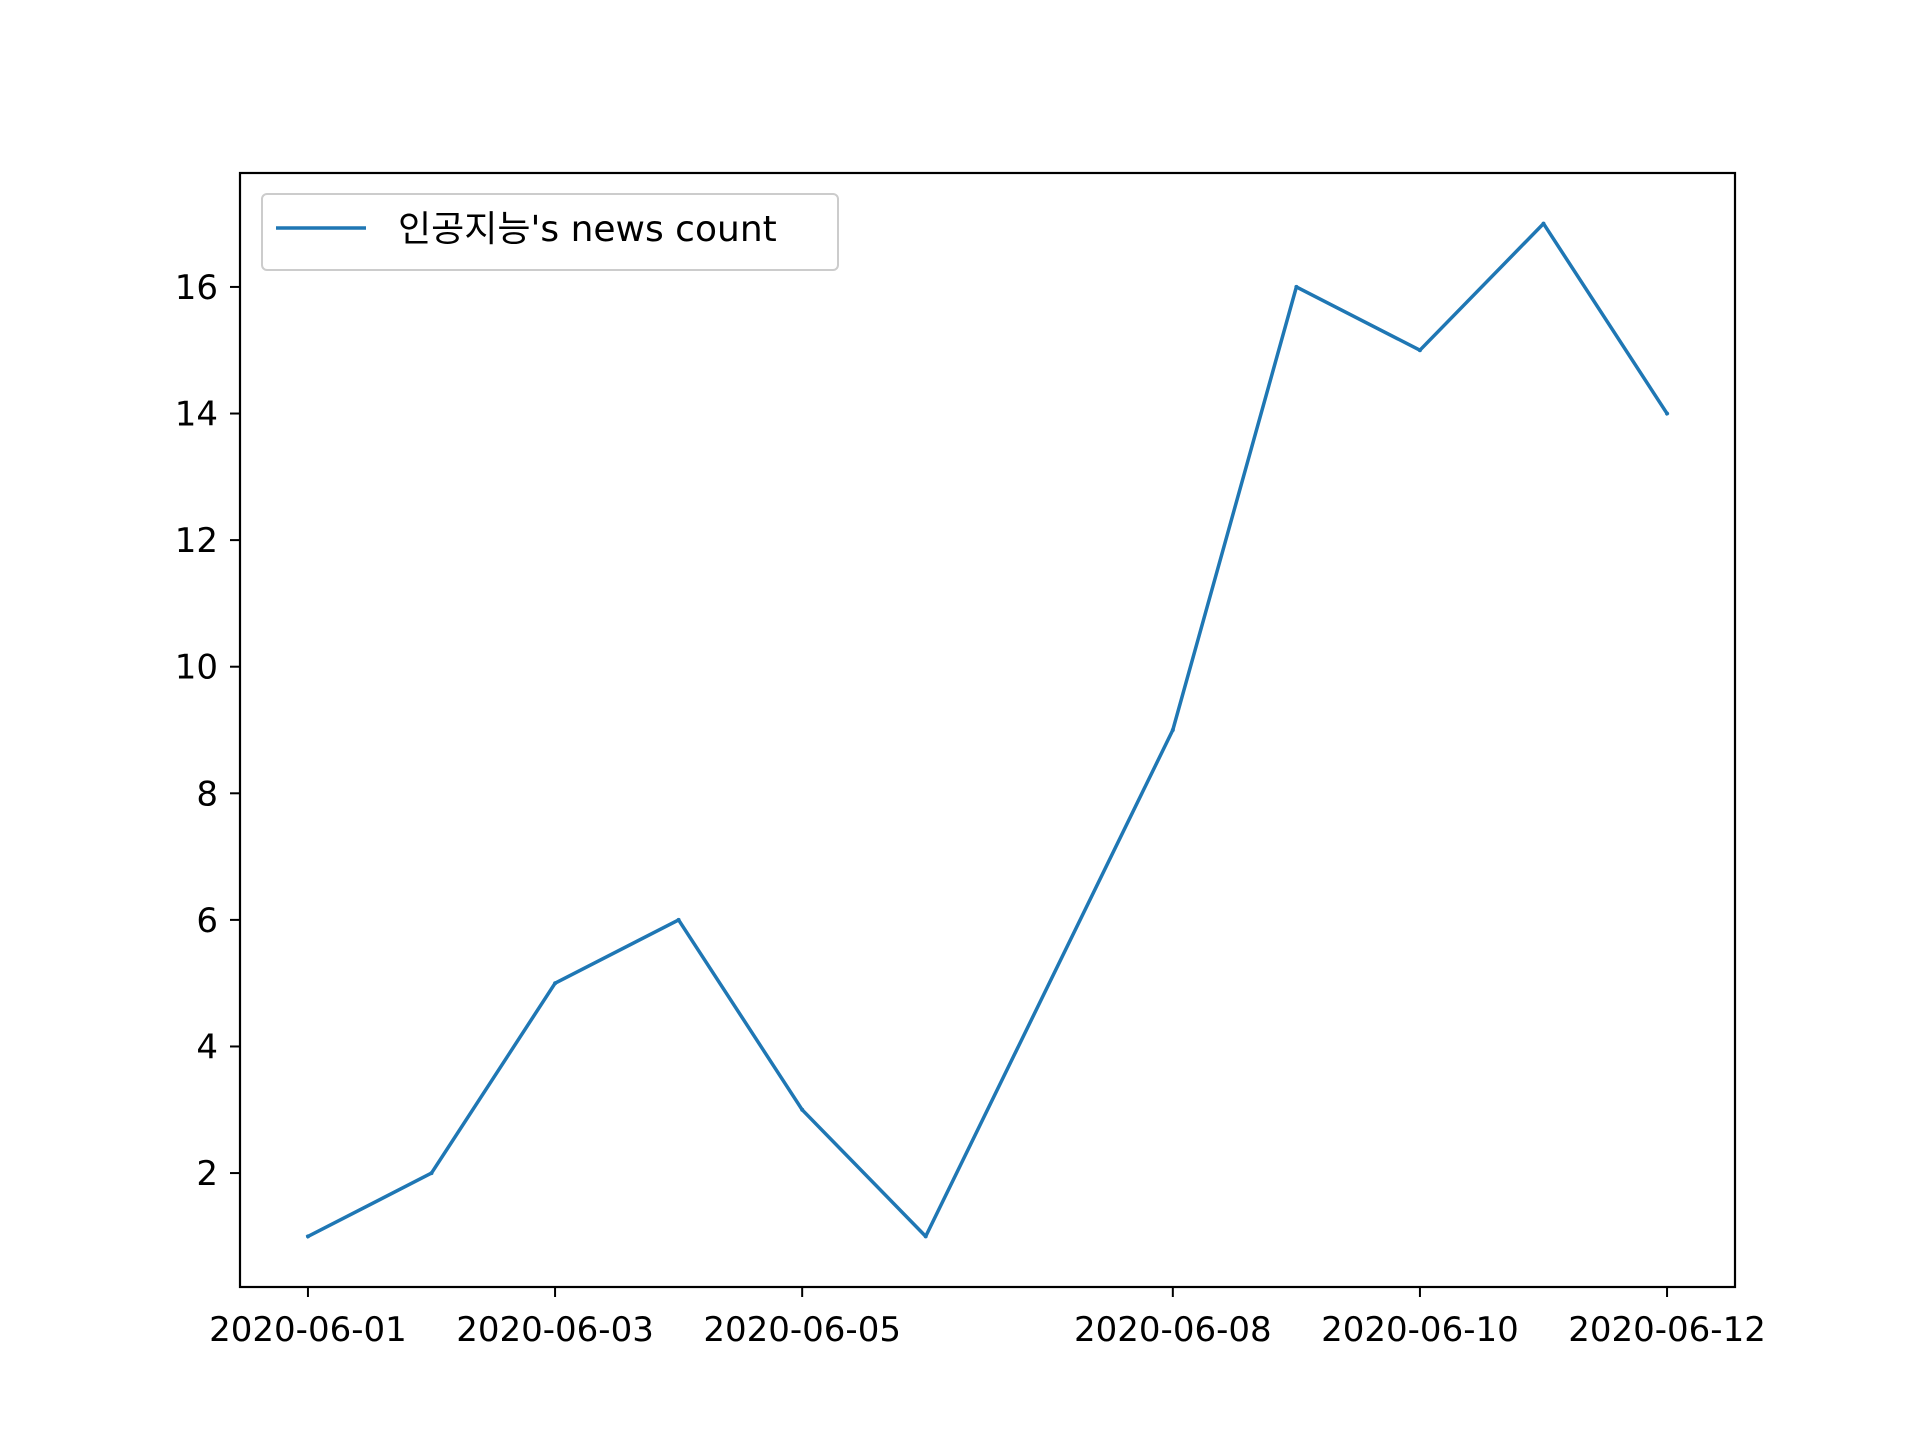 The image size is (1920, 1440). I want to click on legend: 인공지능's news count, so click(550, 232).